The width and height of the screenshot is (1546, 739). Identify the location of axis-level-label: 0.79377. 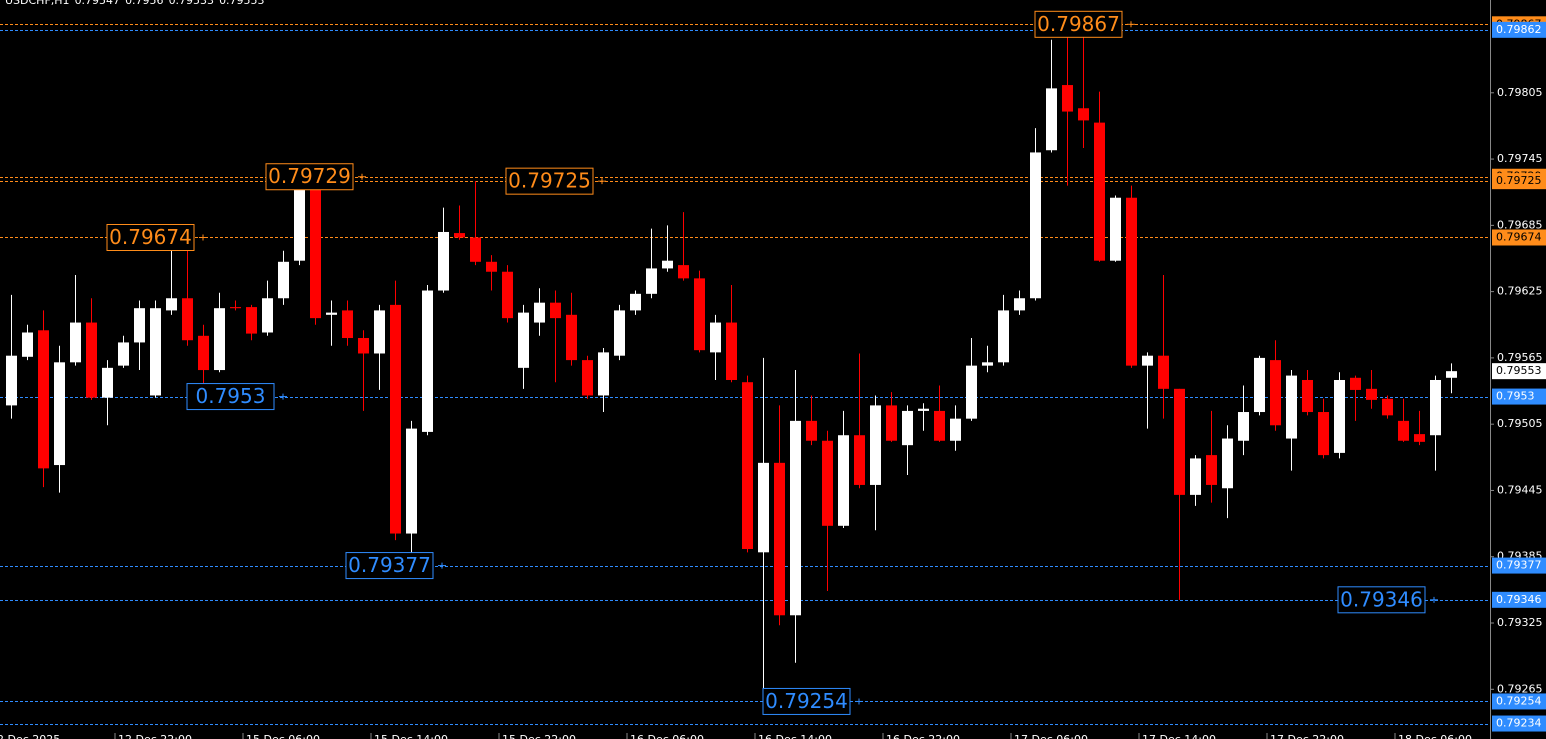
(1519, 565).